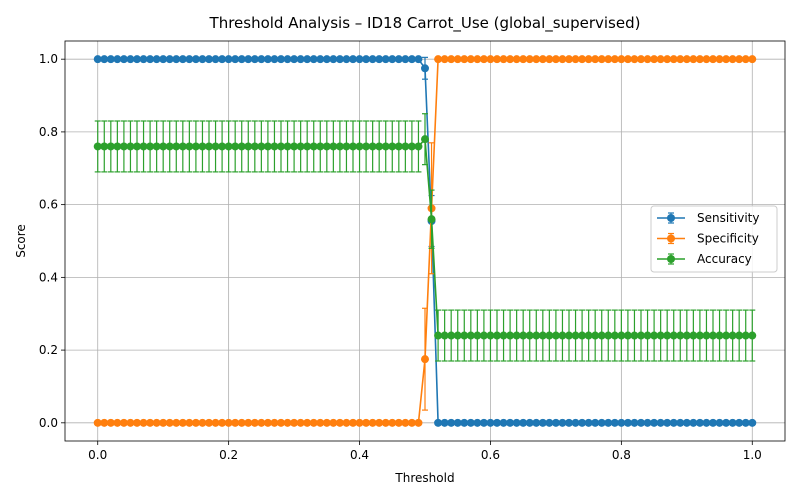  What do you see at coordinates (48, 59) in the screenshot?
I see `y-tick-label: 1.0` at bounding box center [48, 59].